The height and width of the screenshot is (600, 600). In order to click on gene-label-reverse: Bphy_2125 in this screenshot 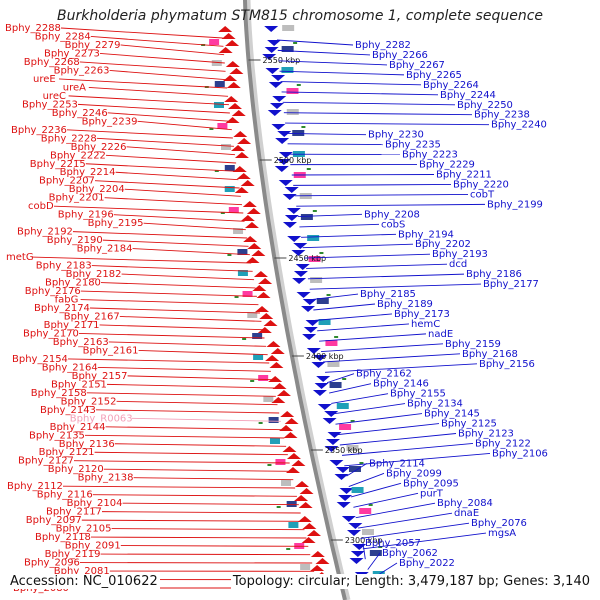, I will do `click(469, 424)`.